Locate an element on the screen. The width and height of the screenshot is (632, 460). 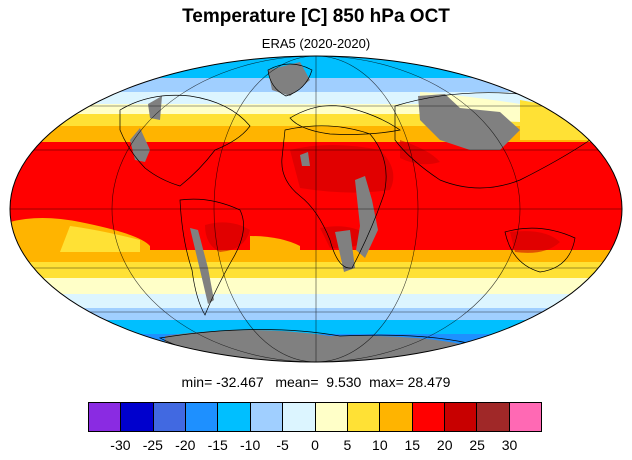
australia-core is located at coordinates (535, 242).